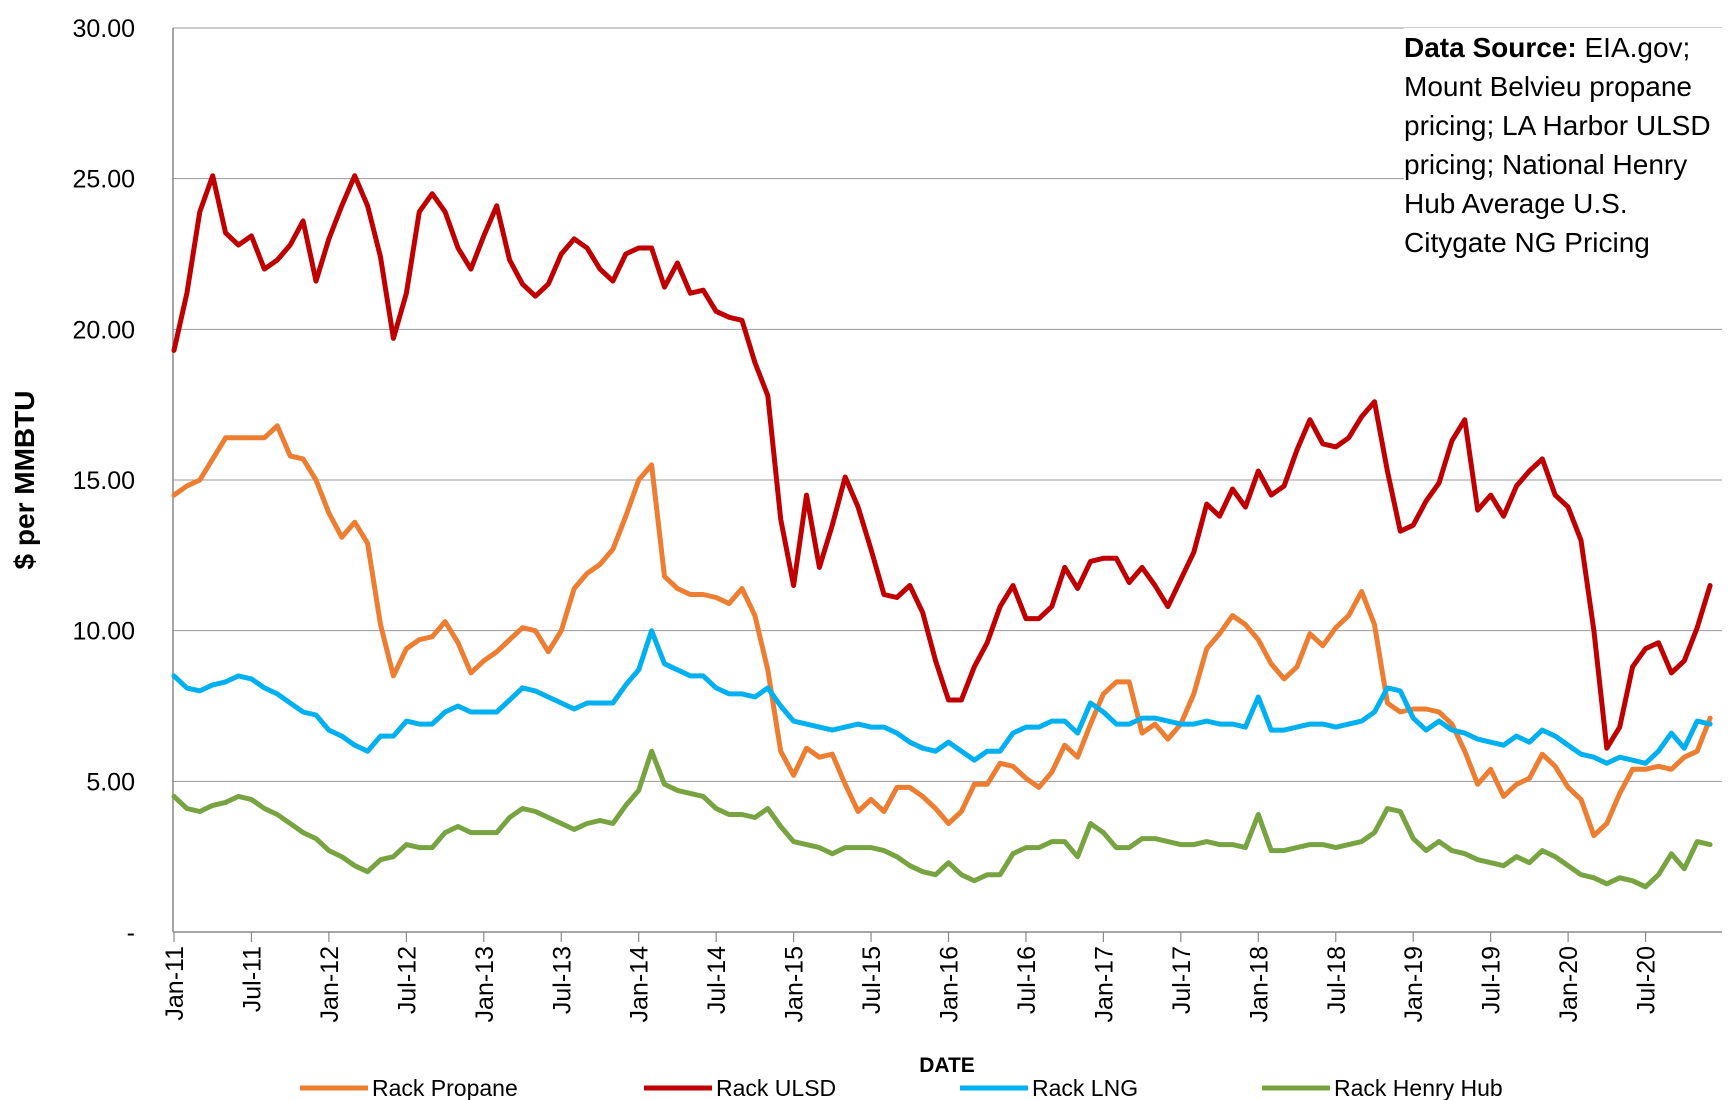 This screenshot has height=1100, width=1734. I want to click on x-tick-label: Jan-16, so click(950, 984).